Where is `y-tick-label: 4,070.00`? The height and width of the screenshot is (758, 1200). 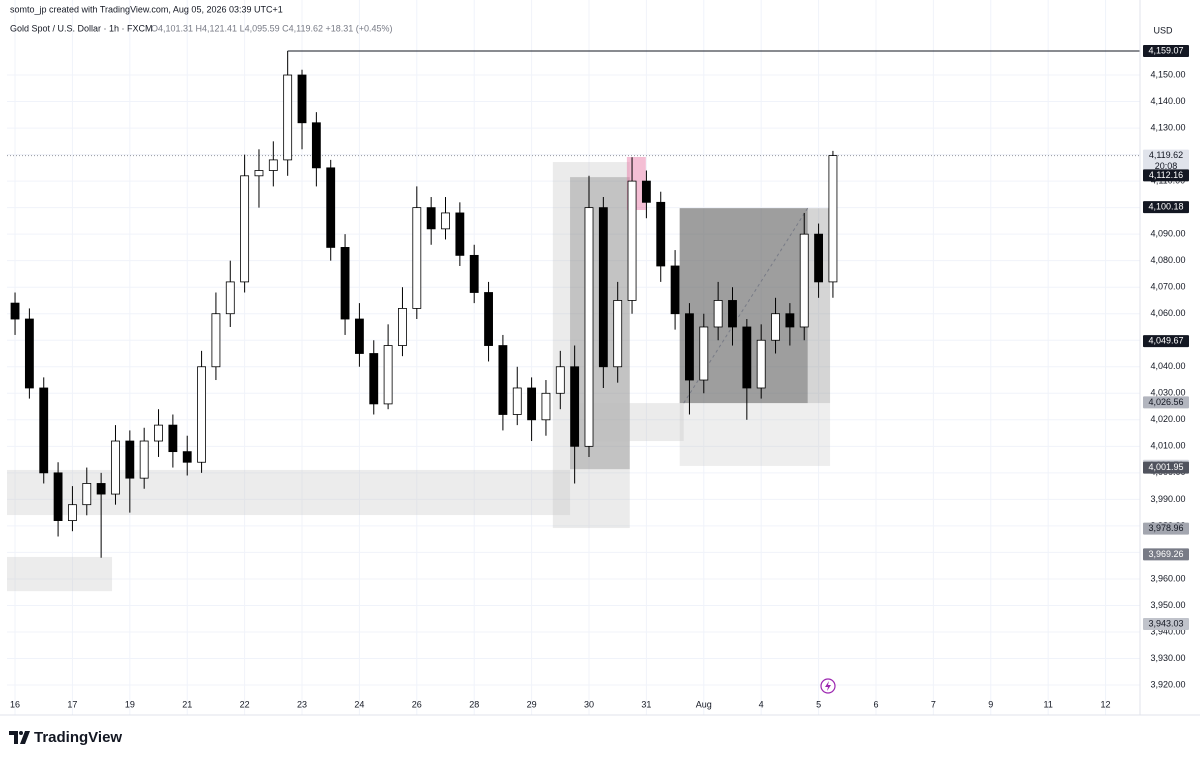 y-tick-label: 4,070.00 is located at coordinates (1167, 287).